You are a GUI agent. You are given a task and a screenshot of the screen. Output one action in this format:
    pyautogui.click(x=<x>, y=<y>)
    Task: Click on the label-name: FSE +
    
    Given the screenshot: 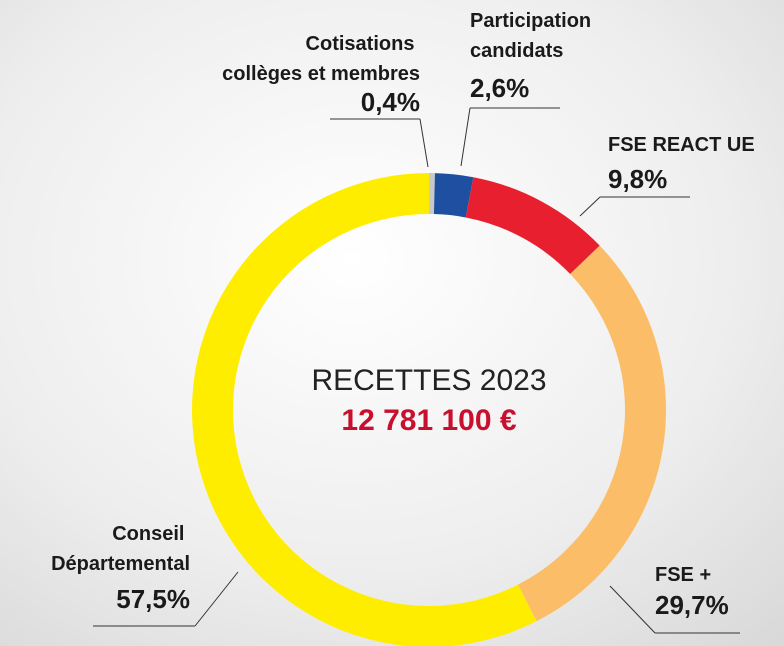 What is the action you would take?
    pyautogui.click(x=683, y=575)
    